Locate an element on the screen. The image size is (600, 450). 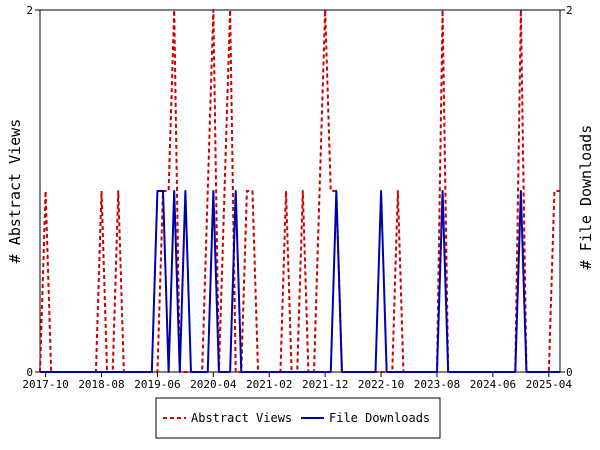
x-tick-label: 2019-06 is located at coordinates (157, 384).